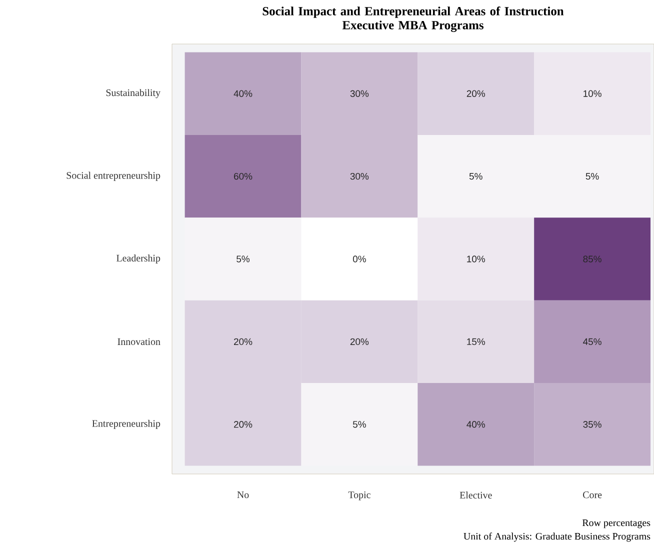 Image resolution: width=654 pixels, height=548 pixels. Describe the element at coordinates (138, 259) in the screenshot. I see `y-tick-label: Leadership` at that location.